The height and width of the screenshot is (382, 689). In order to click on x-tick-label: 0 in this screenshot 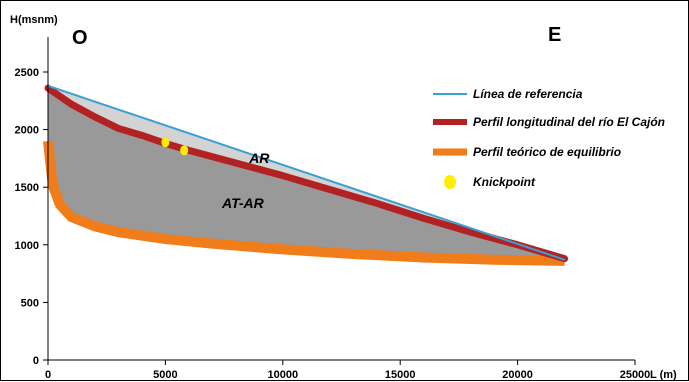, I will do `click(48, 375)`.